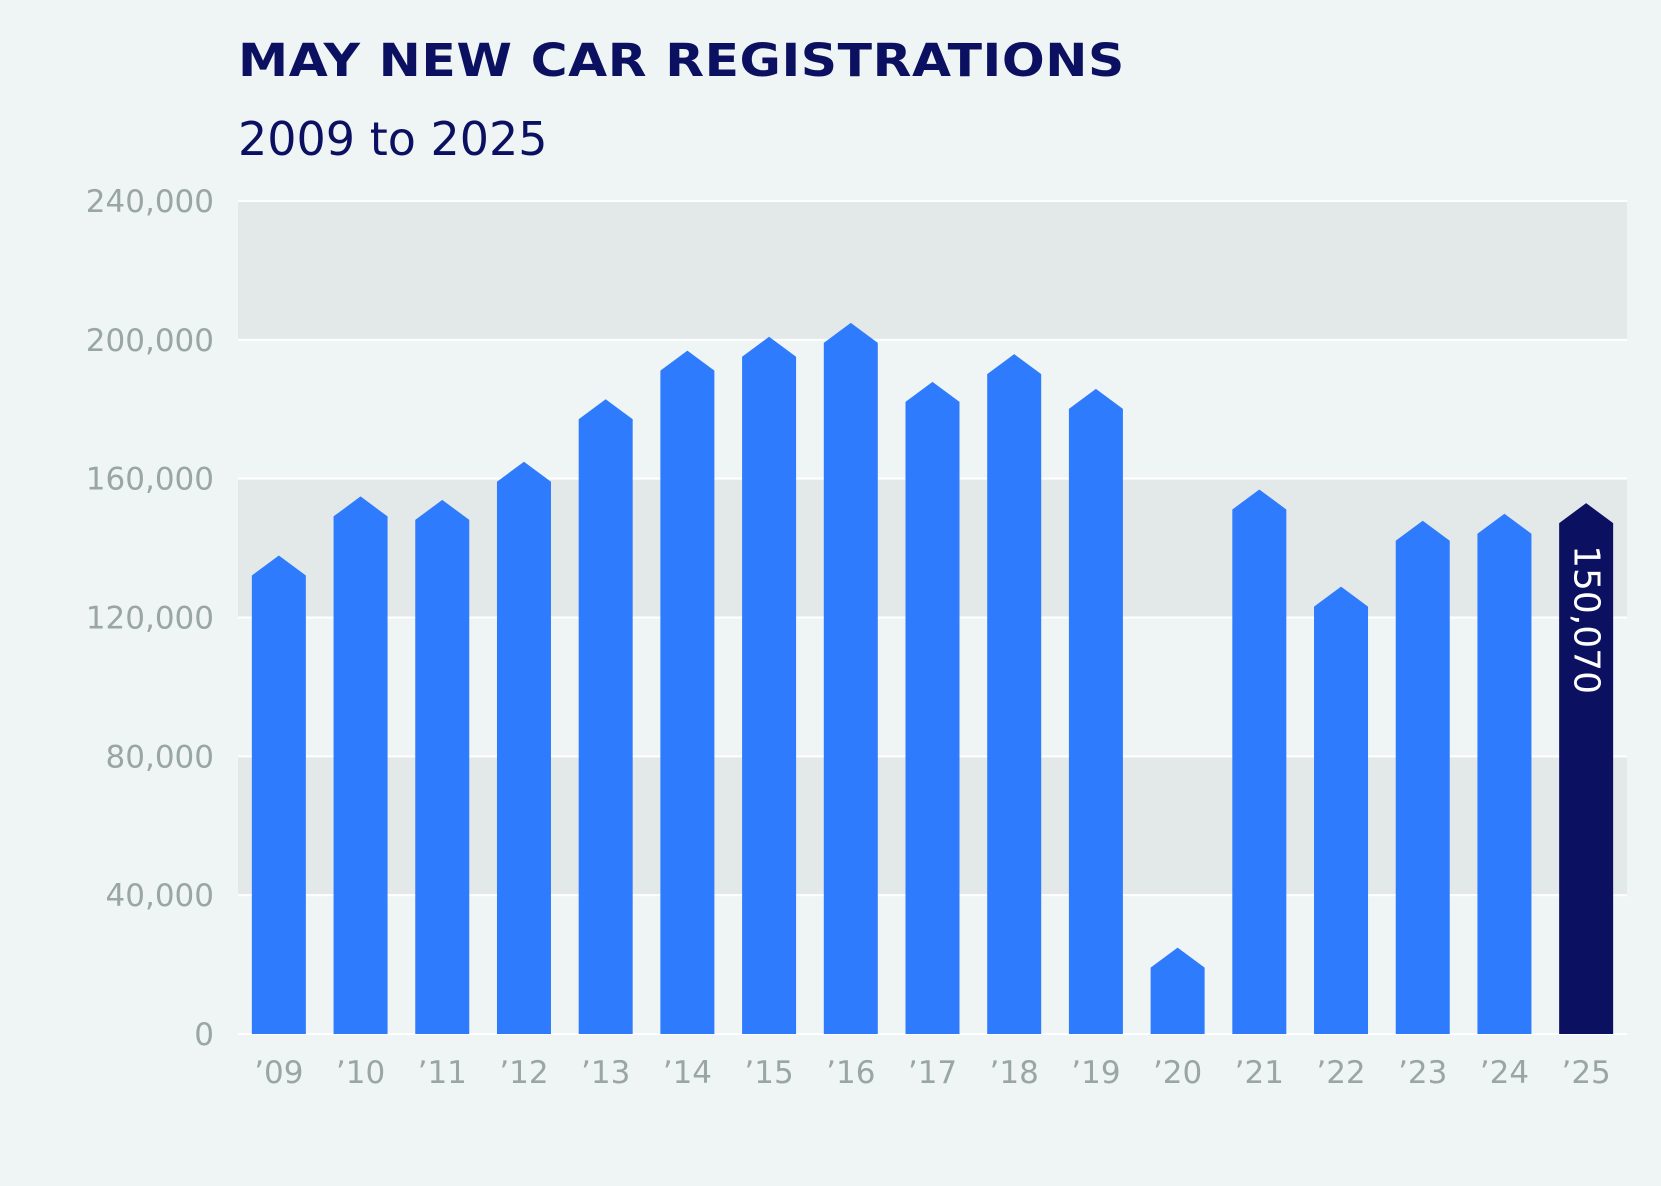 The width and height of the screenshot is (1661, 1186). What do you see at coordinates (1586, 768) in the screenshot?
I see `bar-highlight` at bounding box center [1586, 768].